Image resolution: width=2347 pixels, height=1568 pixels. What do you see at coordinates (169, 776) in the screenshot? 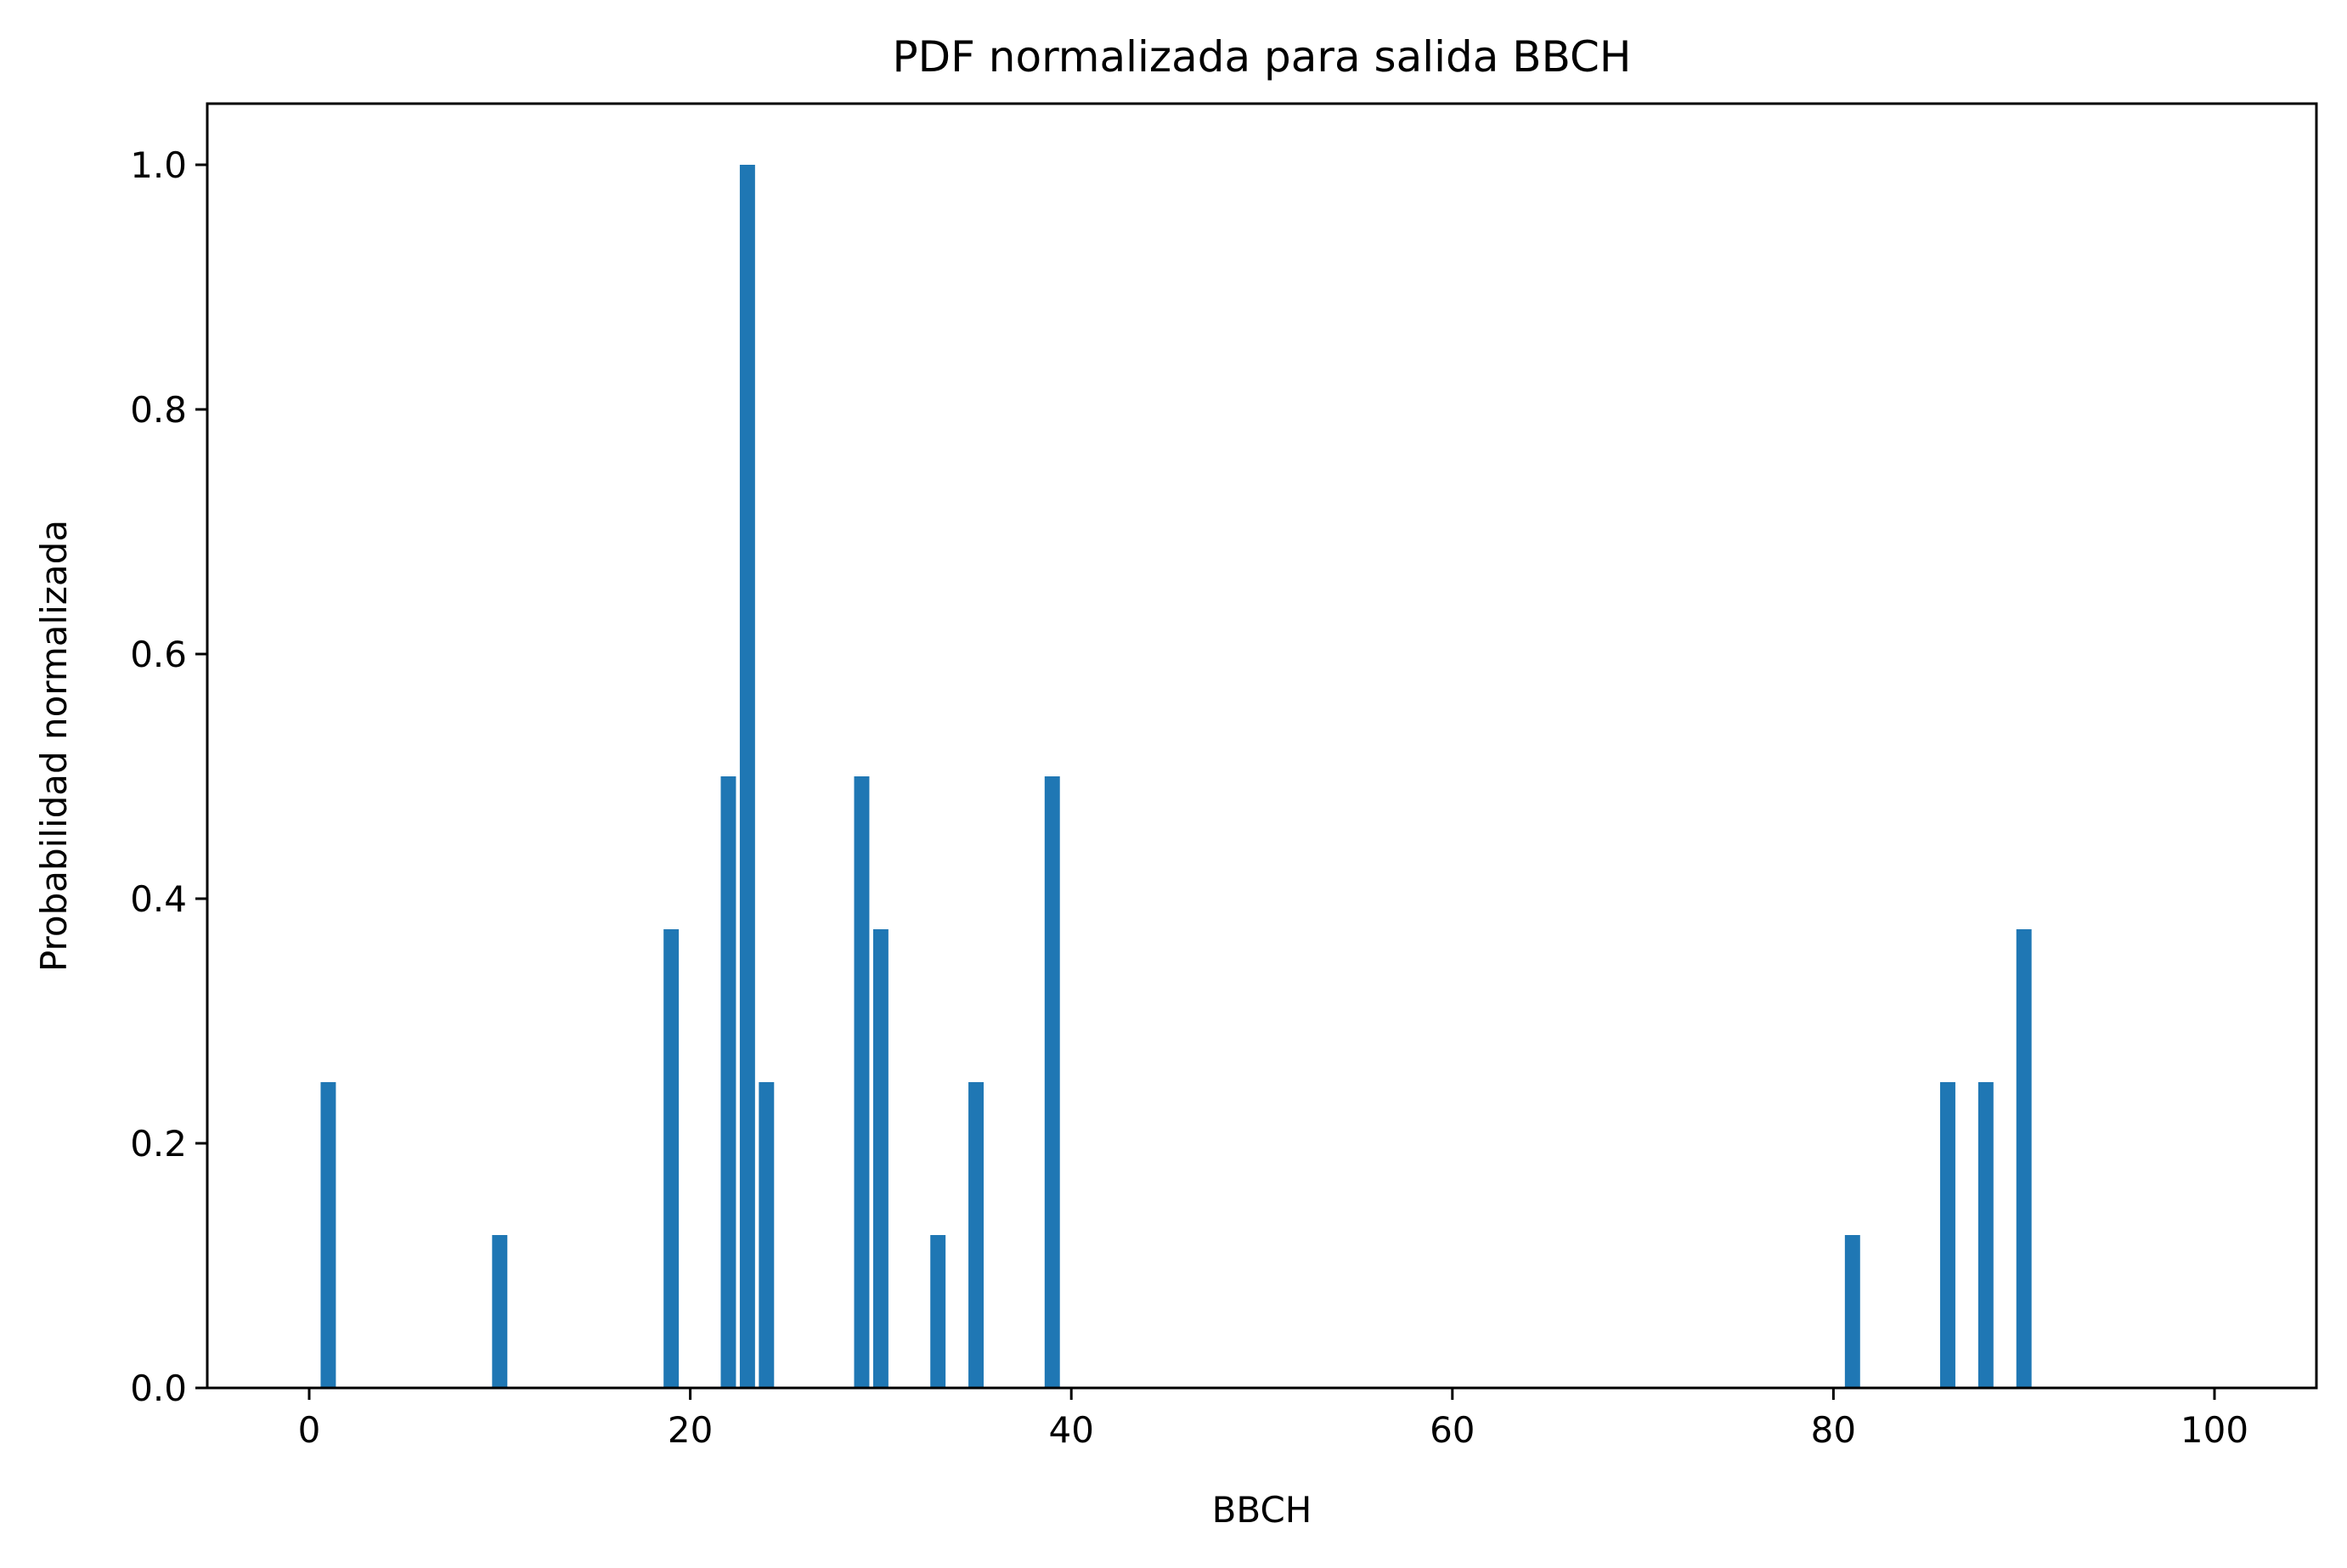
I see `y-axis-ticks: 0.0 0.2 0.4 0.6 0.8 1.0` at bounding box center [169, 776].